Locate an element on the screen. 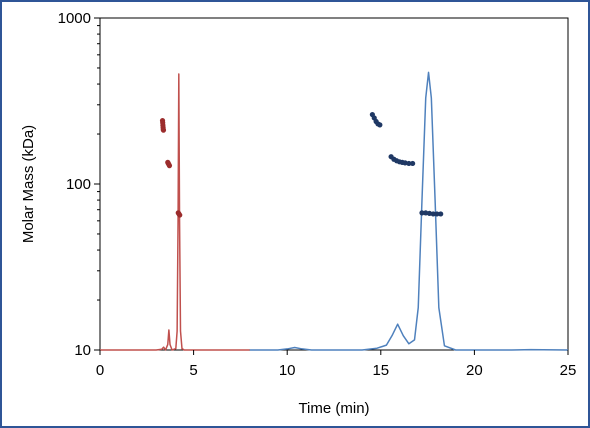  y-tick-label: 100 is located at coordinates (78, 184).